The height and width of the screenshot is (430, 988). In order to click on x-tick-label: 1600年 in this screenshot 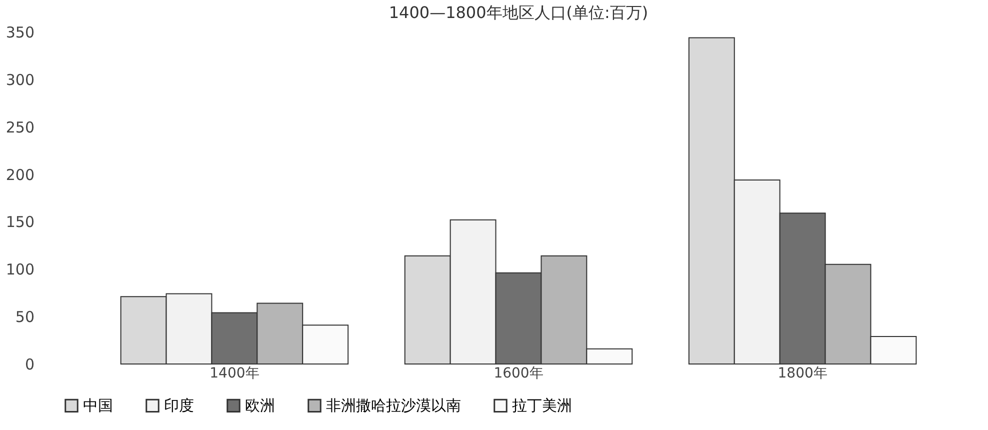, I will do `click(519, 374)`.